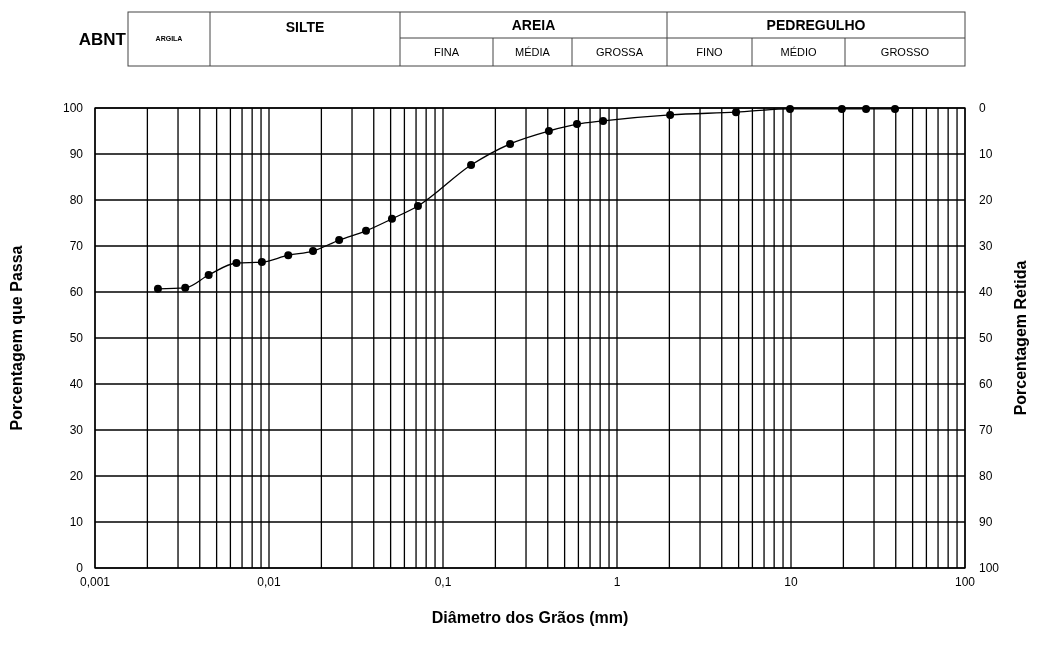 This screenshot has height=645, width=1046. What do you see at coordinates (76, 384) in the screenshot?
I see `y-tick-label: 40` at bounding box center [76, 384].